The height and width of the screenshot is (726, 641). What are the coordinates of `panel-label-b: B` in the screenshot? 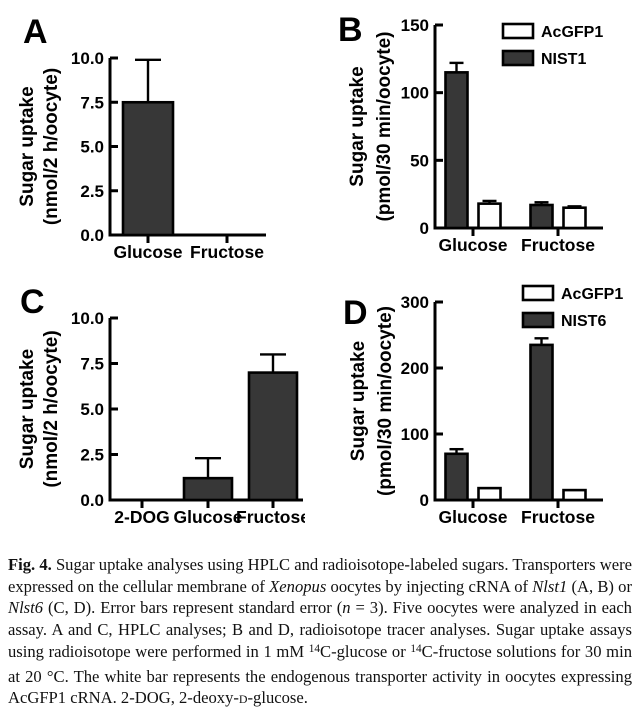 It's located at (350, 30).